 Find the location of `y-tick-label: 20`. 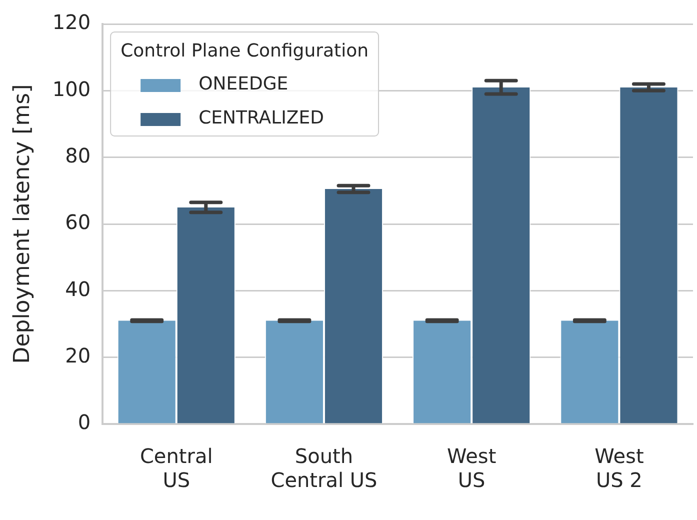

y-tick-label: 20 is located at coordinates (78, 356).